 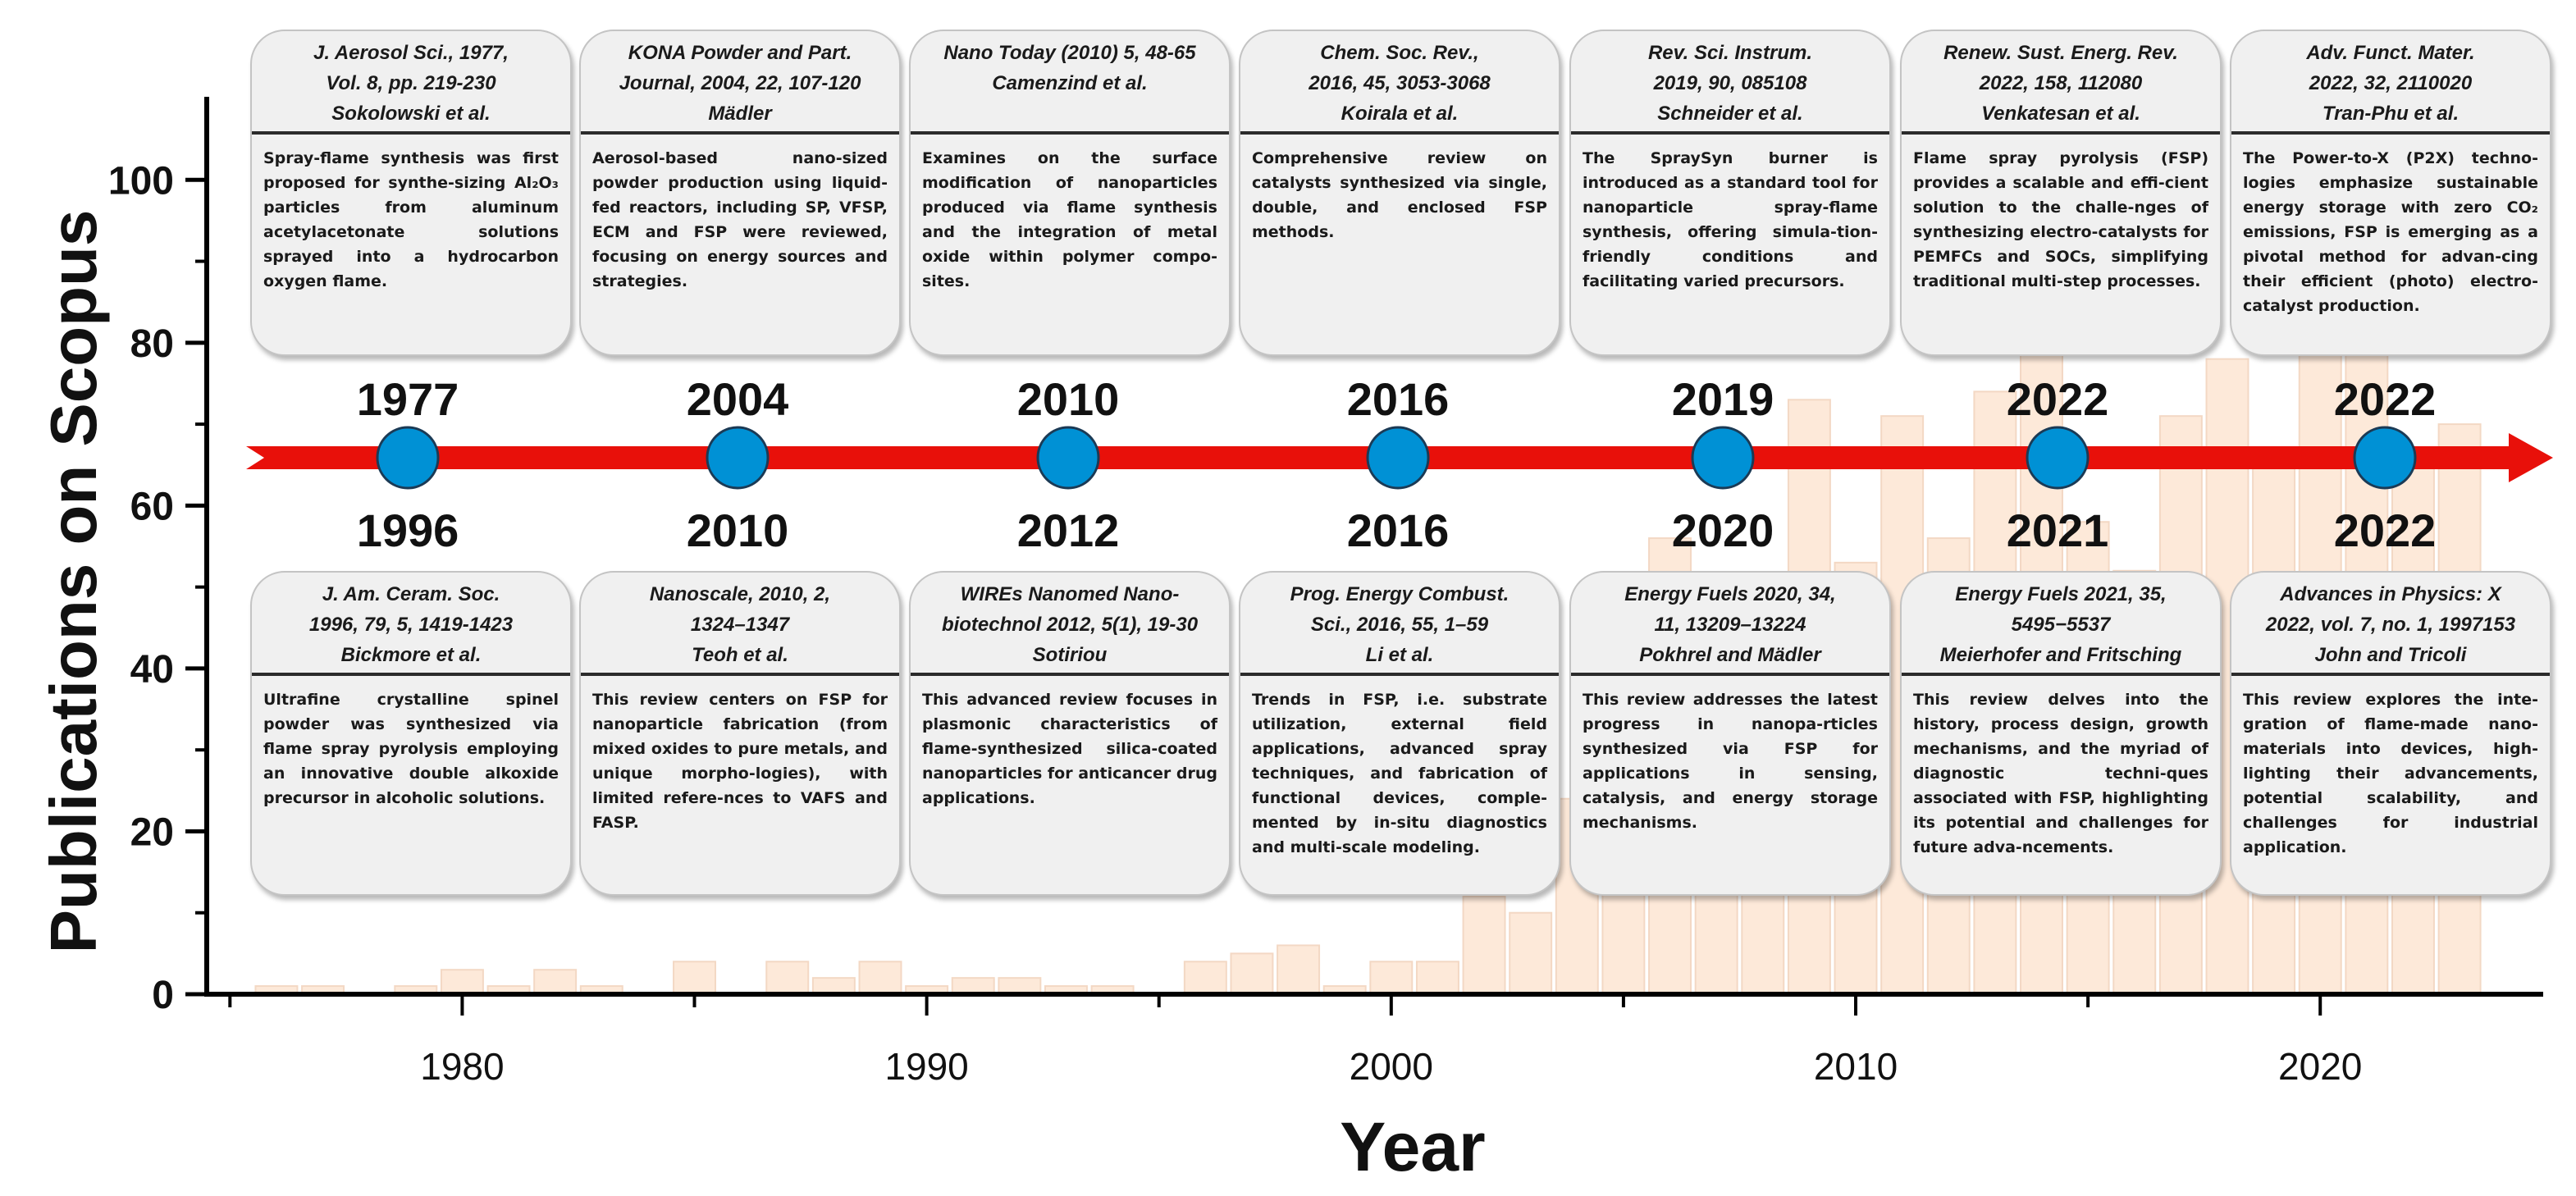 What do you see at coordinates (740, 114) in the screenshot?
I see `reference-line: Mädler` at bounding box center [740, 114].